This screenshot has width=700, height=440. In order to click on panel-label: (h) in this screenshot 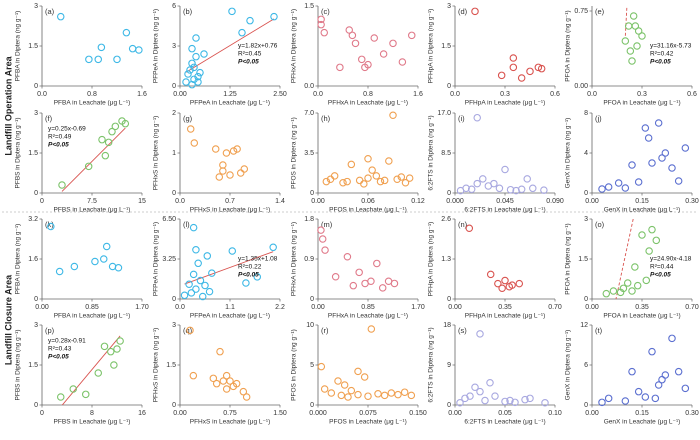, I will do `click(326, 118)`.